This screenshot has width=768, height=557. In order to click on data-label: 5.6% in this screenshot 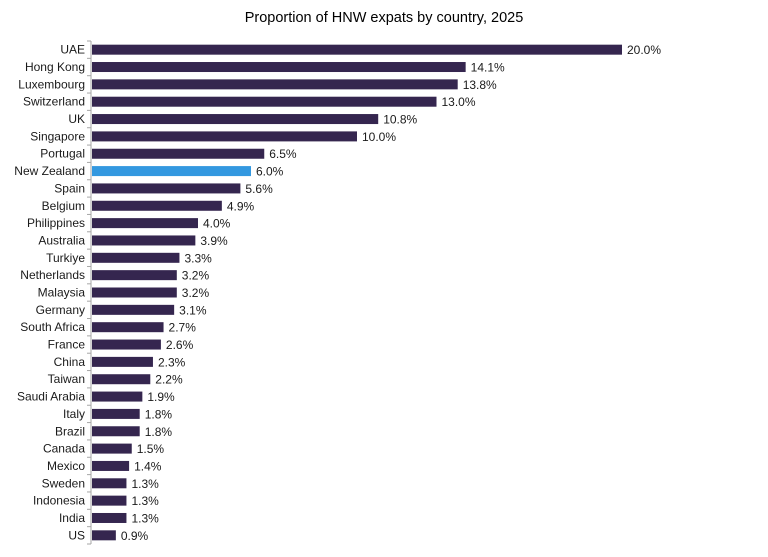, I will do `click(259, 189)`.